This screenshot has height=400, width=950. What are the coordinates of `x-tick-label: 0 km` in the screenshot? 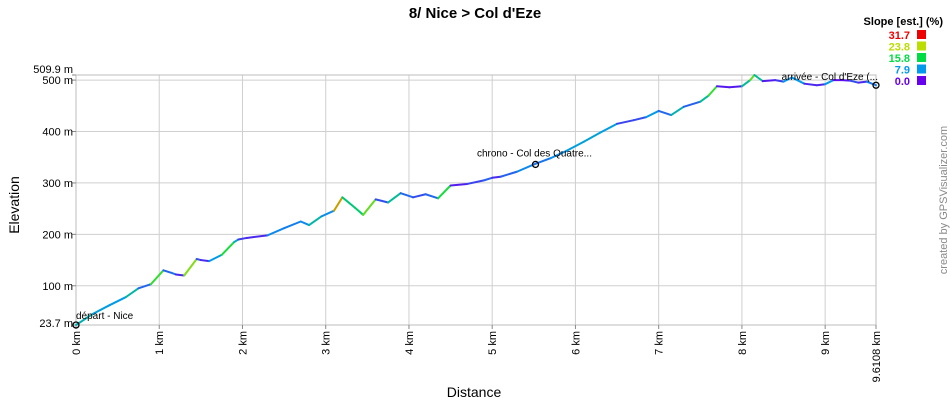 It's located at (77, 343).